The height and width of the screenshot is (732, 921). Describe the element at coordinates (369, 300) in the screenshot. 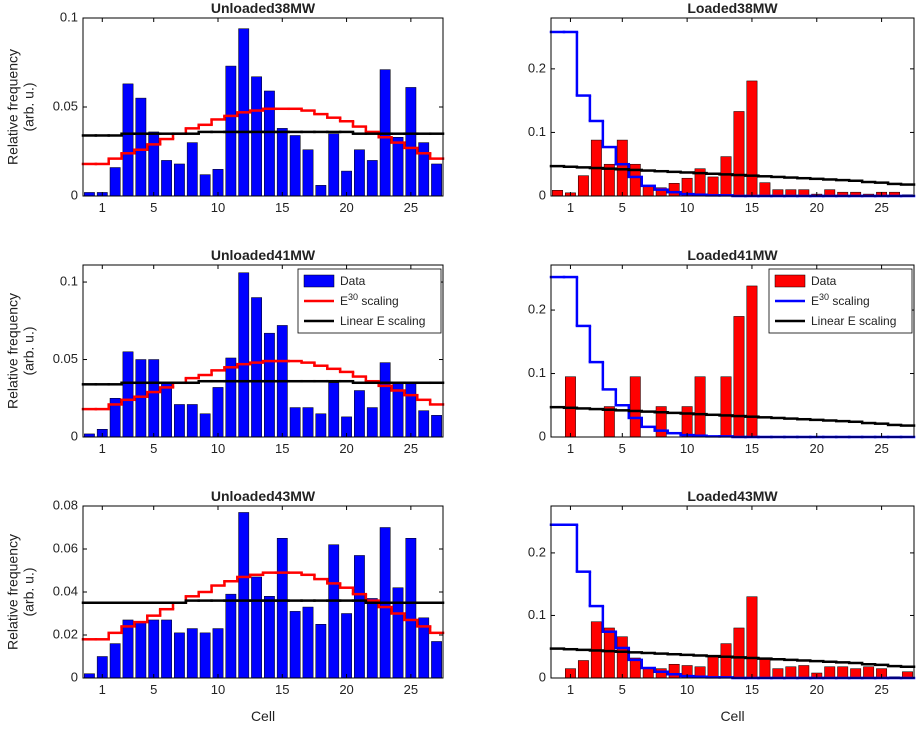

I see `legend-label: E30 scaling` at that location.